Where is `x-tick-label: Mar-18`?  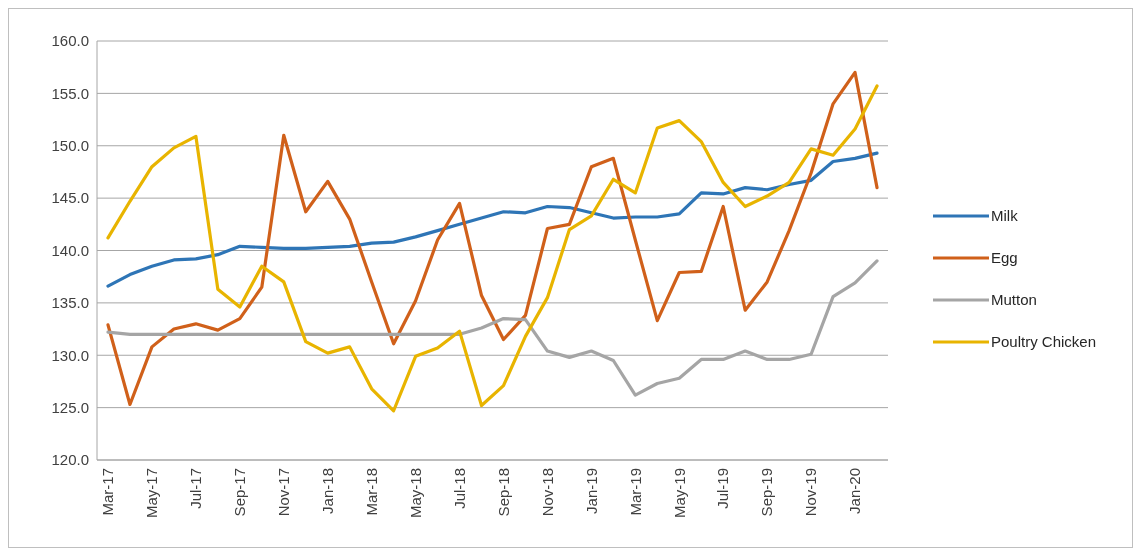
x-tick-label: Mar-18 is located at coordinates (371, 492).